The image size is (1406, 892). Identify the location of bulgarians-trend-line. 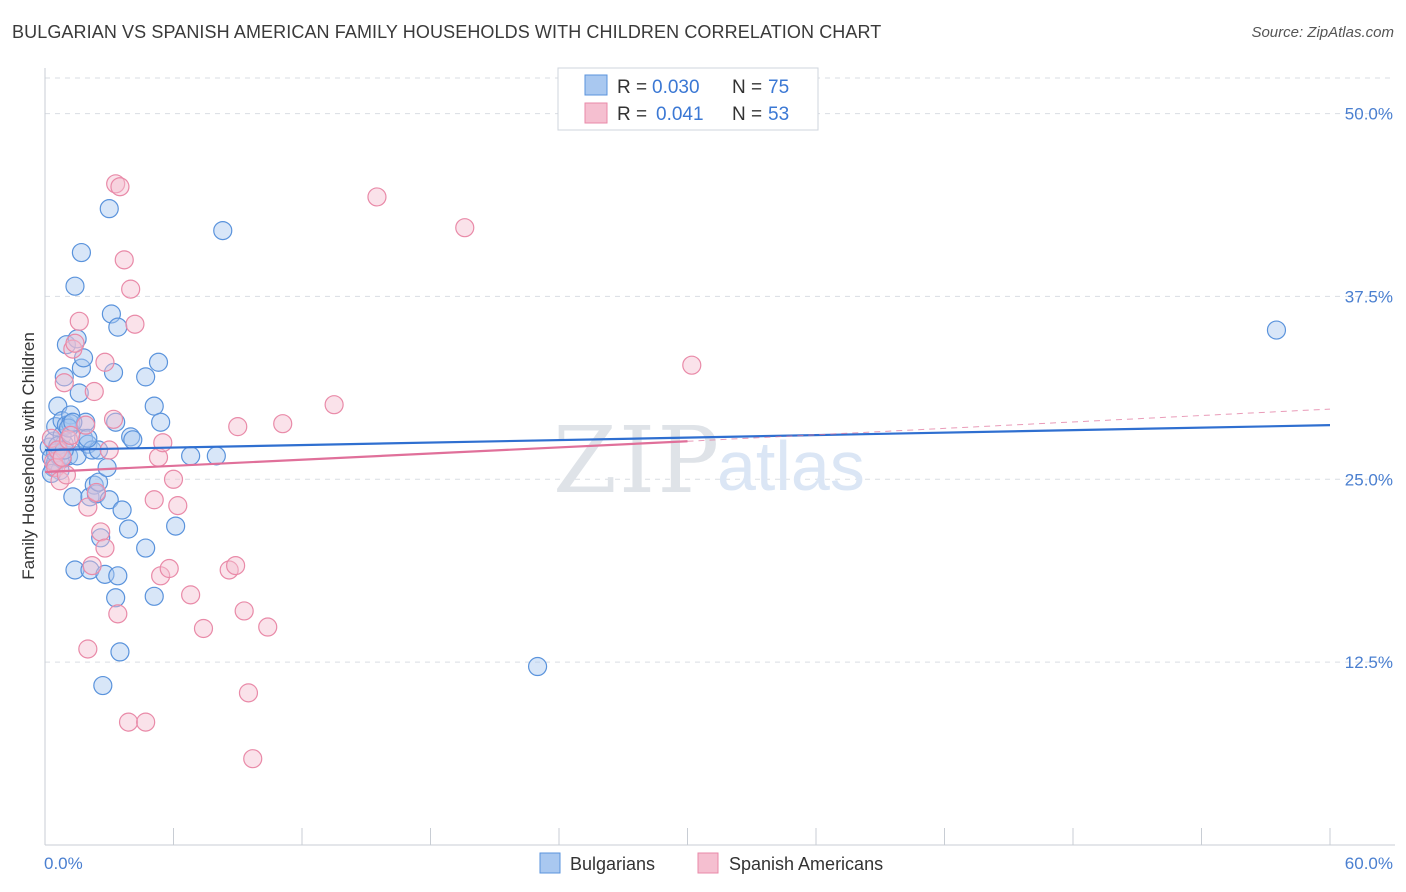
(687, 438).